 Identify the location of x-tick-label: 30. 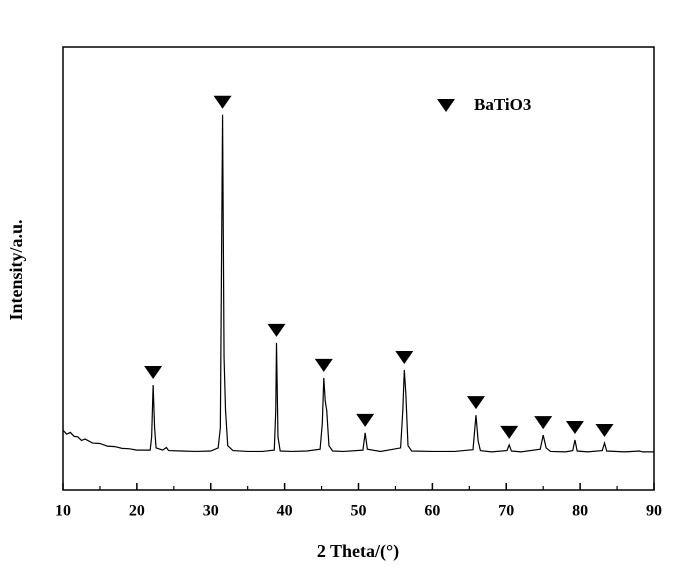
(211, 511).